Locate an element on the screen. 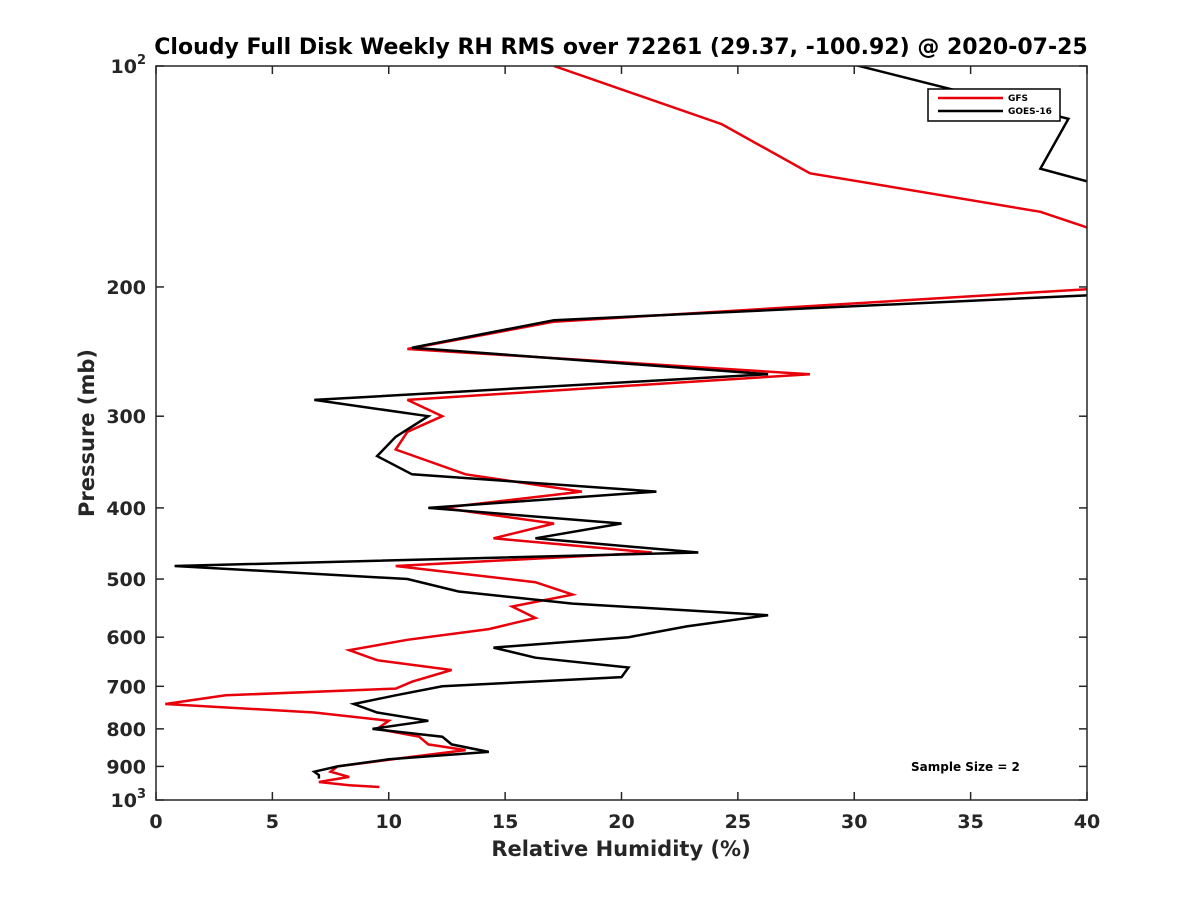  x-tick-label: 5 is located at coordinates (272, 822).